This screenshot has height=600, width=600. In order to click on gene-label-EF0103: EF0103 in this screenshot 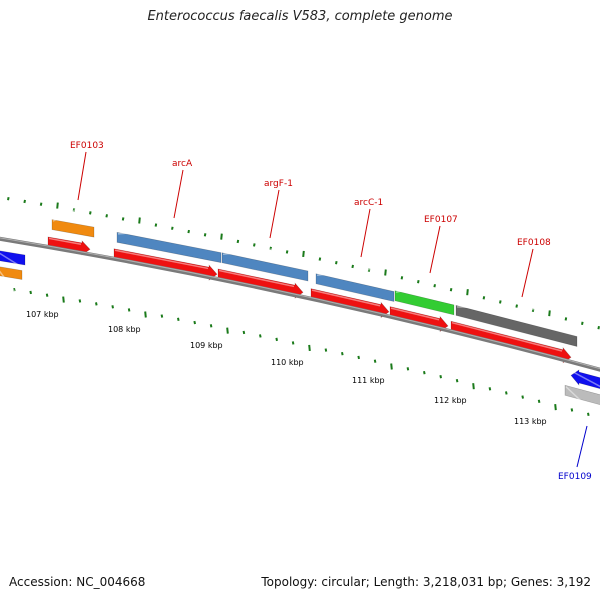, I will do `click(87, 146)`.